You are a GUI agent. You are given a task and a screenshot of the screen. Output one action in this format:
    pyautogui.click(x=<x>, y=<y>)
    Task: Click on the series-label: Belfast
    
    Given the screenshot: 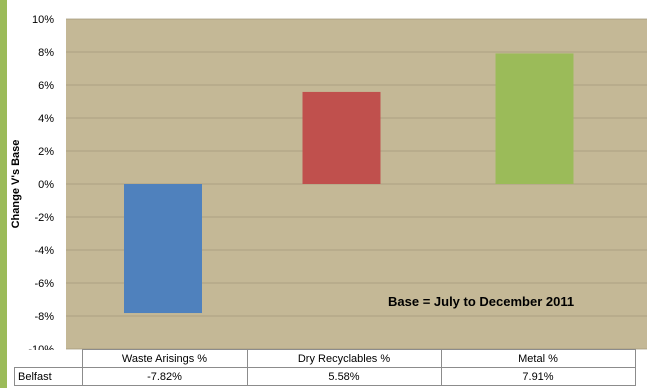 What is the action you would take?
    pyautogui.click(x=48, y=376)
    